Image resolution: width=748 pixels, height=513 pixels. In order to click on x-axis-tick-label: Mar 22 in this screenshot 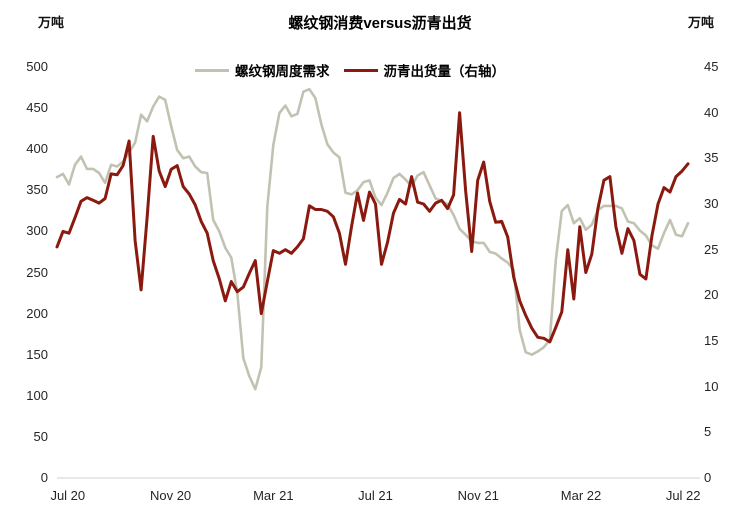, I will do `click(581, 495)`.